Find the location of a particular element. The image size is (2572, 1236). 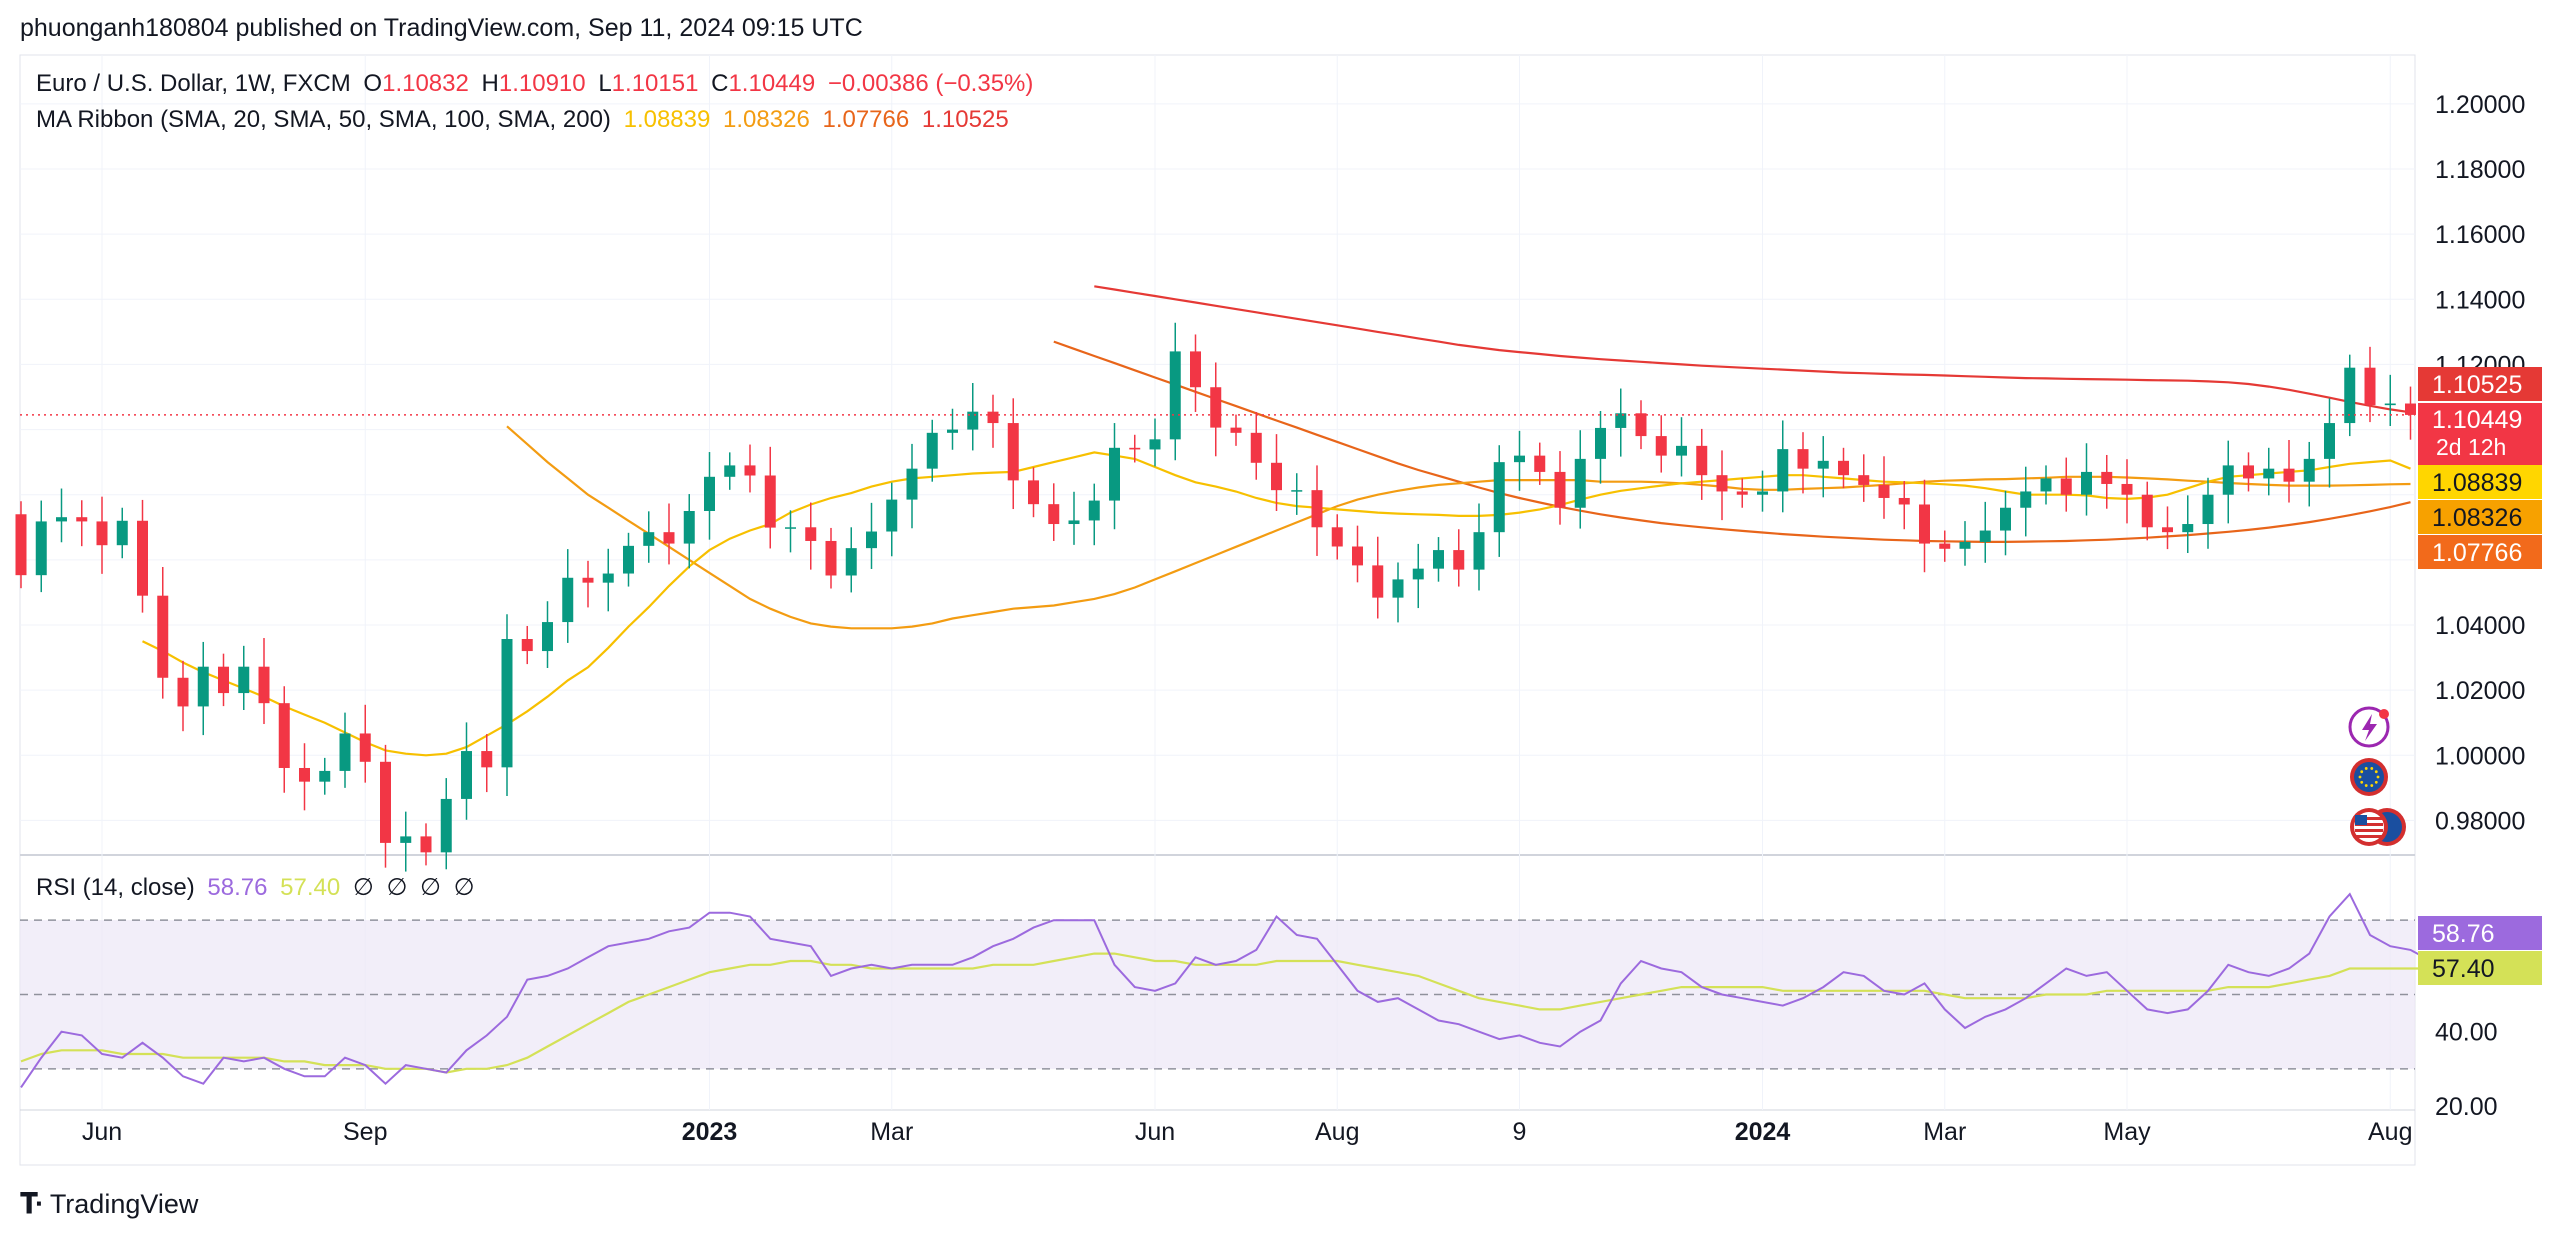

tradingview-brand: 𝐓∙ TradingView is located at coordinates (109, 1204).